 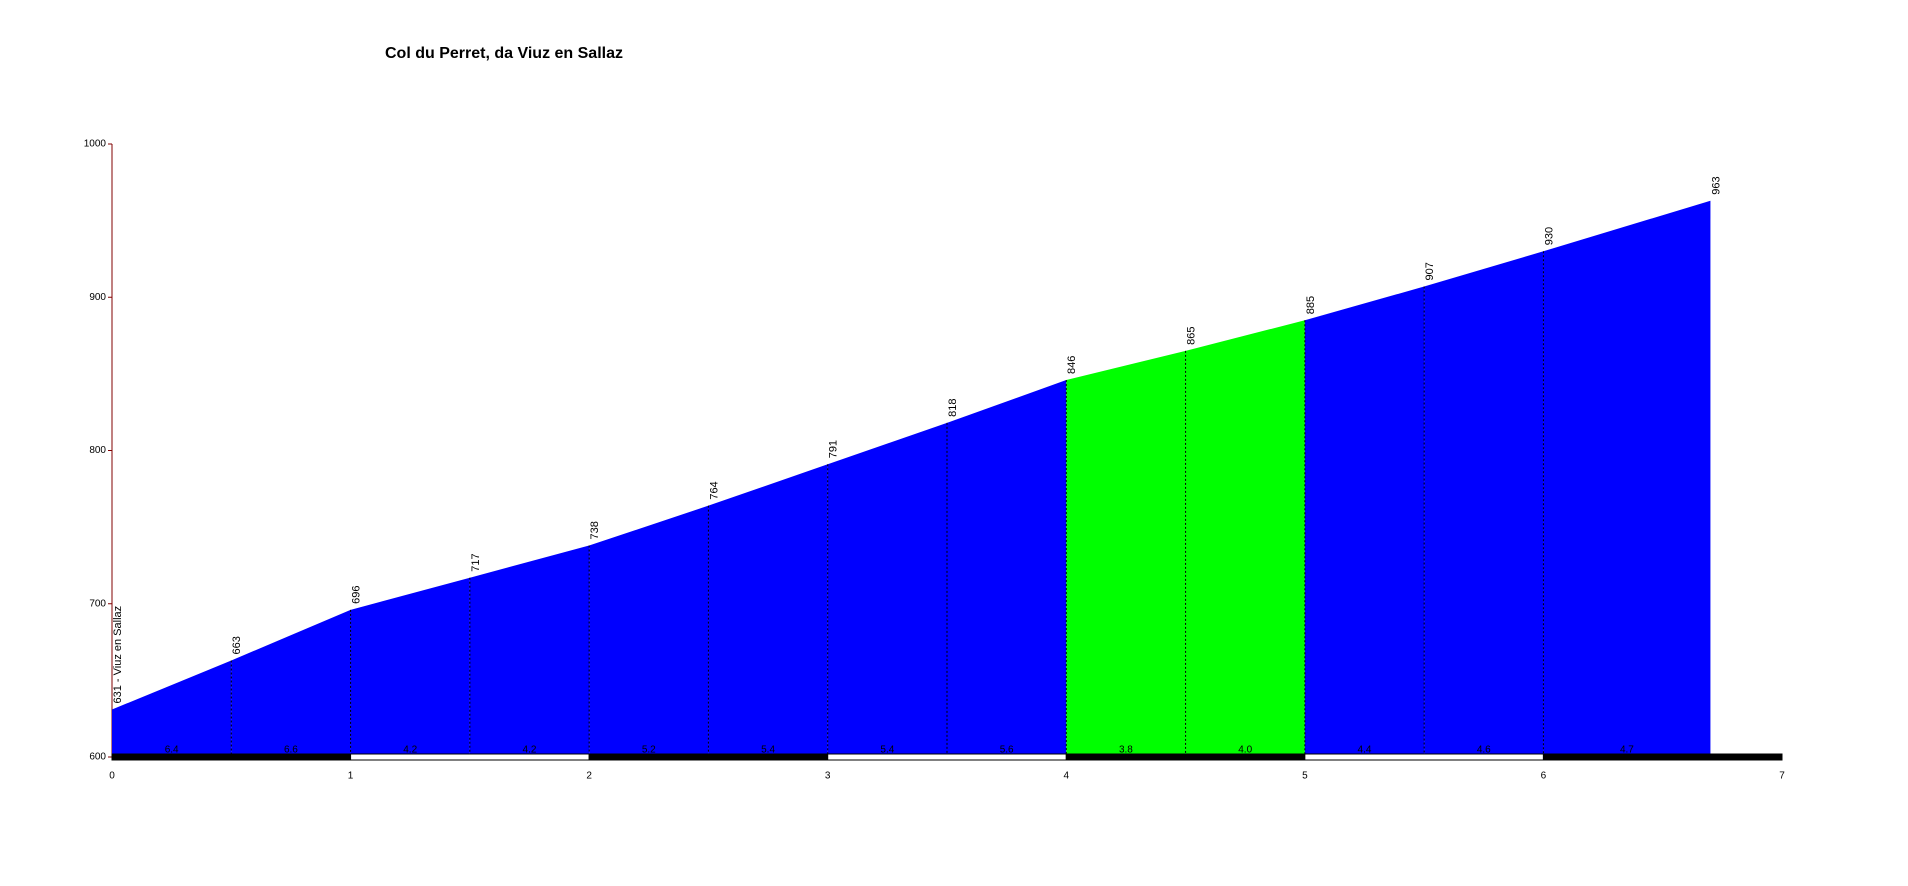 What do you see at coordinates (118, 655) in the screenshot?
I see `elevation-label: 631 - Viuz en Sallaz` at bounding box center [118, 655].